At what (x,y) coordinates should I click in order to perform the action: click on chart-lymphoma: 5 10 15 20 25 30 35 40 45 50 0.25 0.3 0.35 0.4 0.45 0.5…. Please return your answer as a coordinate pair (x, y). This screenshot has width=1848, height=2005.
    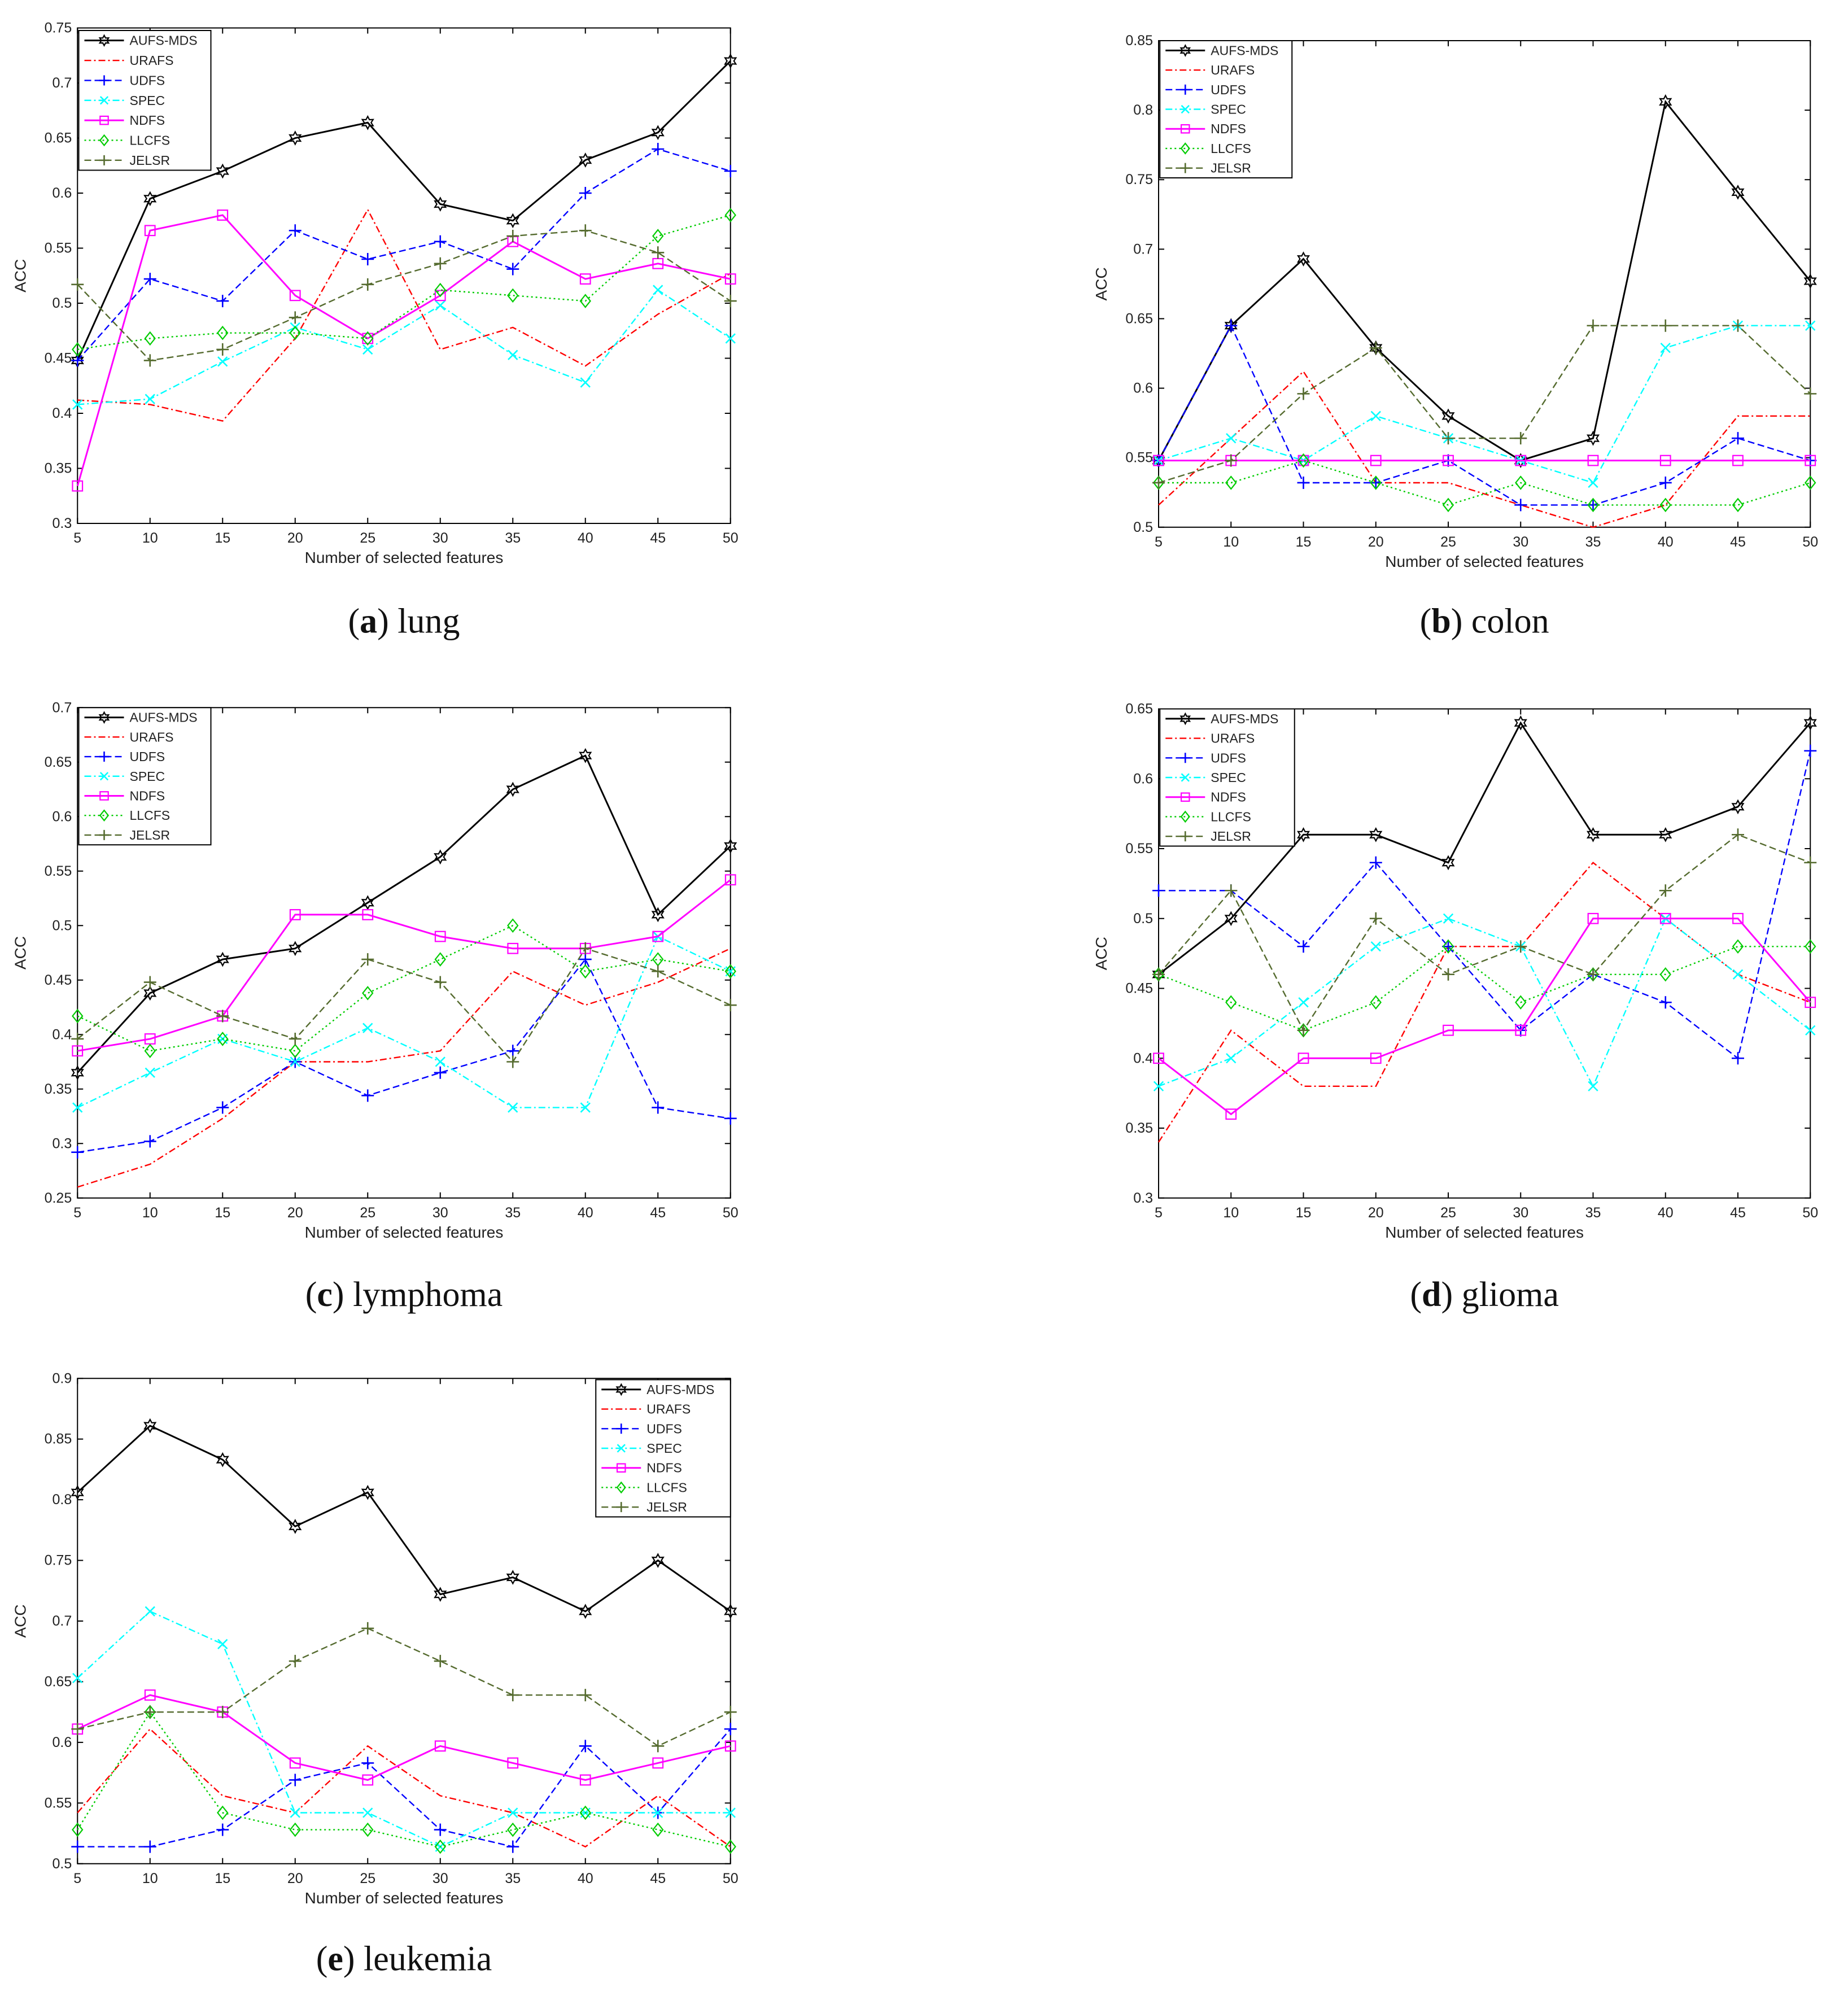
    Looking at the image, I should click on (375, 1007).